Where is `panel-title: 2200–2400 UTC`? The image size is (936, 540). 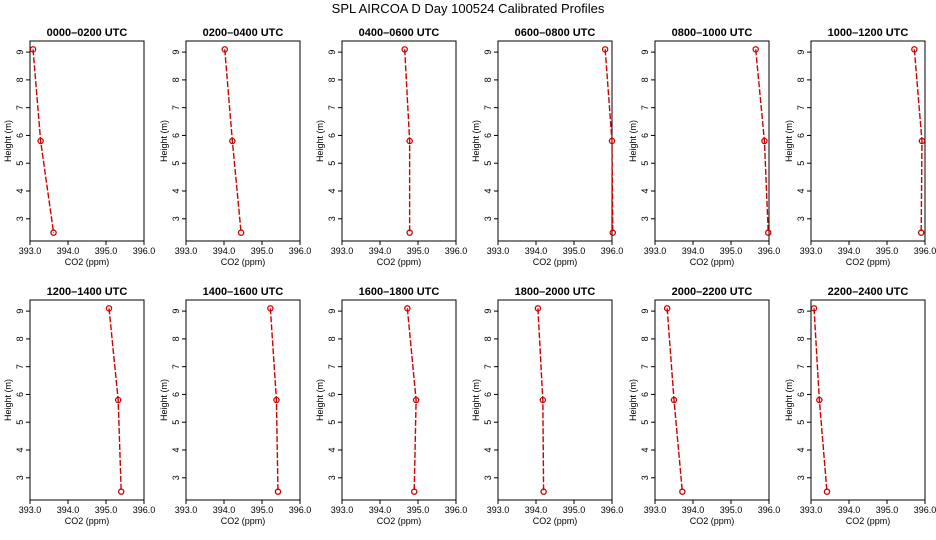
panel-title: 2200–2400 UTC is located at coordinates (868, 292).